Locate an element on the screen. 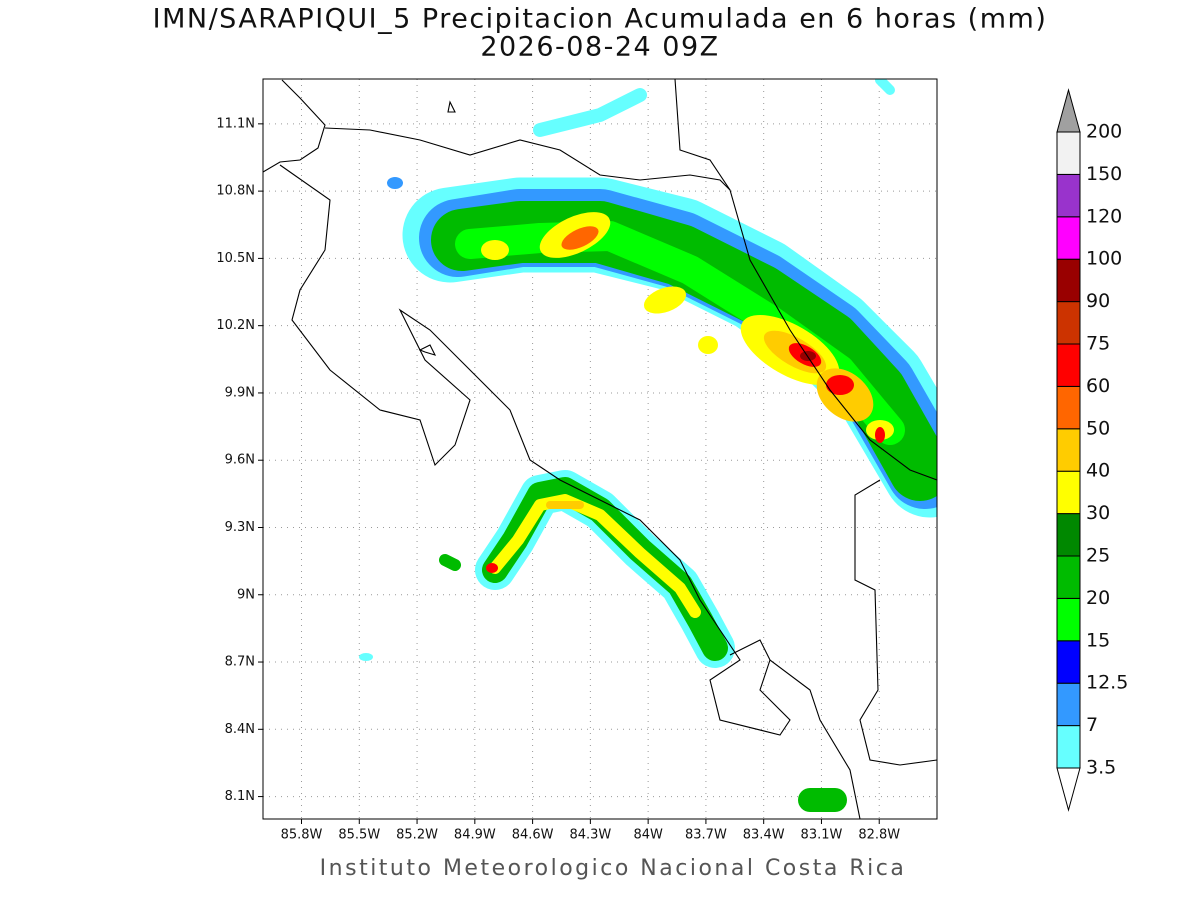 The height and width of the screenshot is (904, 1200). colorbar: 3.5 7 12.5 15 20 25 30 40 50 60 75 90 100 120 150 200 is located at coordinates (1092, 450).